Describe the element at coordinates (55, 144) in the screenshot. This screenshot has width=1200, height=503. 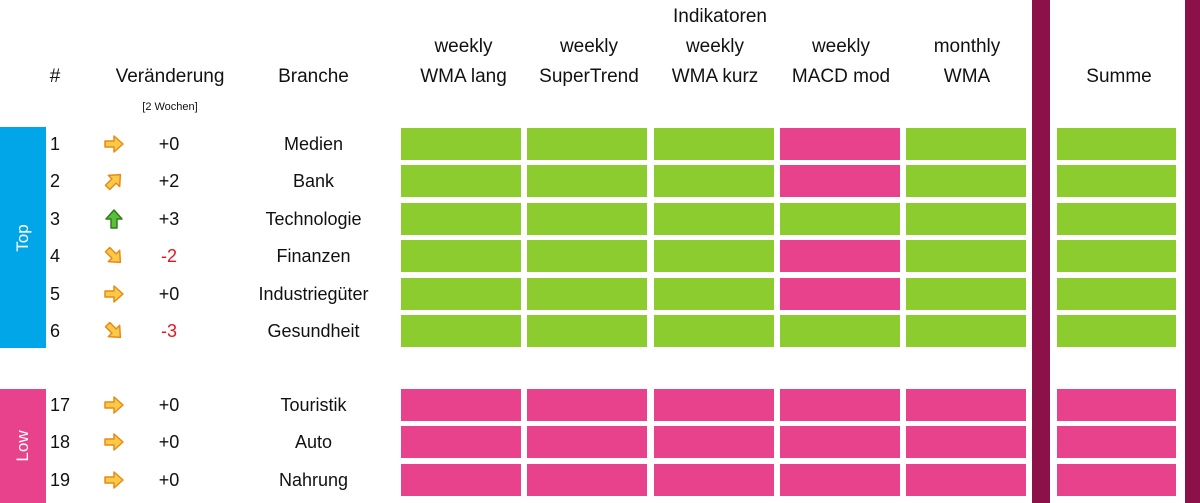
I see `rank-number: 1` at that location.